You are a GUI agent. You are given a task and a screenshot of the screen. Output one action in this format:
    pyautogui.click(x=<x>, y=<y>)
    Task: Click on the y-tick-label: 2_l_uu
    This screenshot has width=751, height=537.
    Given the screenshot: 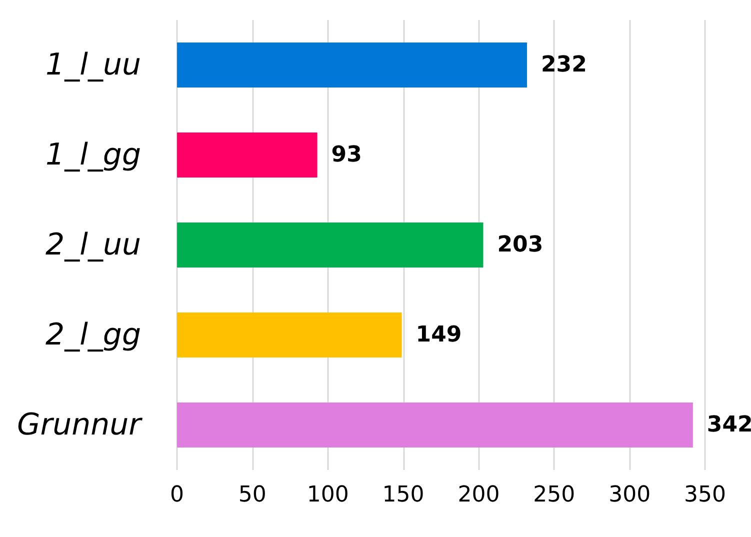 What is the action you would take?
    pyautogui.click(x=93, y=245)
    